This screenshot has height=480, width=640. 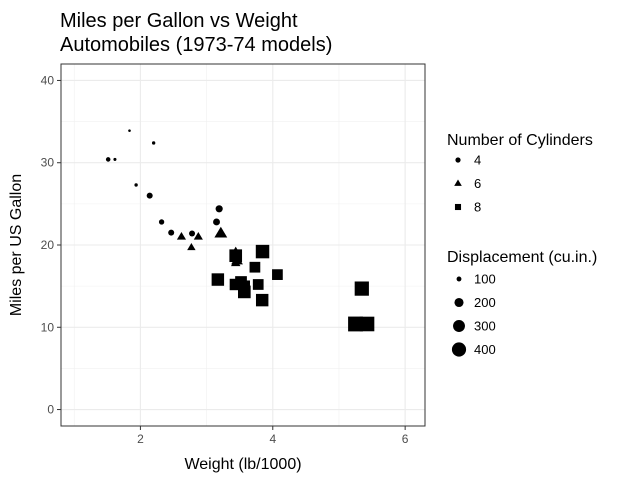 I want to click on y-tick-label: 30, so click(x=48, y=163).